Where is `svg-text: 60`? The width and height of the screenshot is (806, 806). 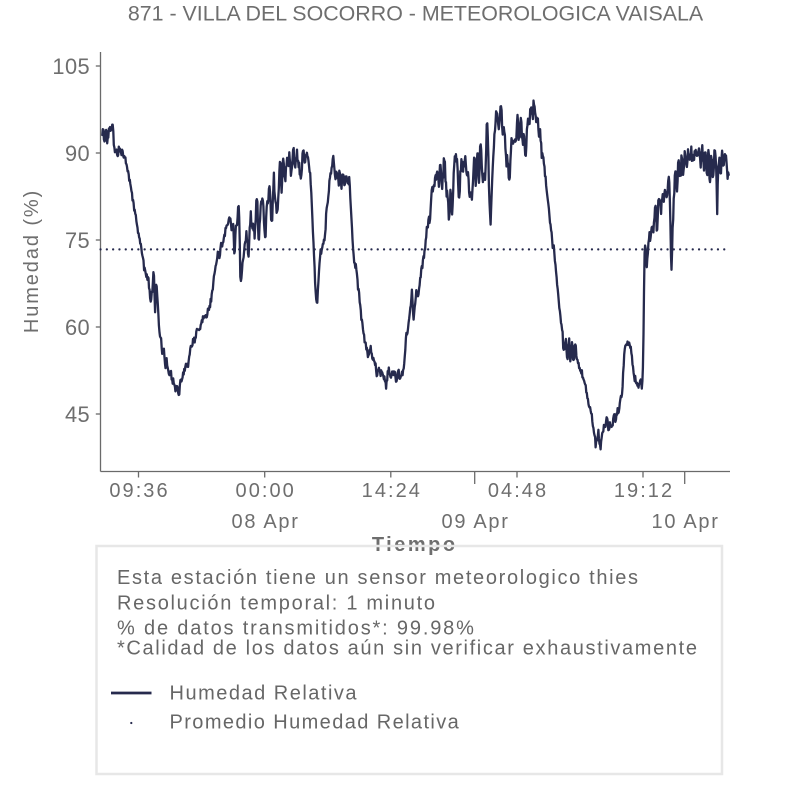 svg-text: 60 is located at coordinates (77, 327).